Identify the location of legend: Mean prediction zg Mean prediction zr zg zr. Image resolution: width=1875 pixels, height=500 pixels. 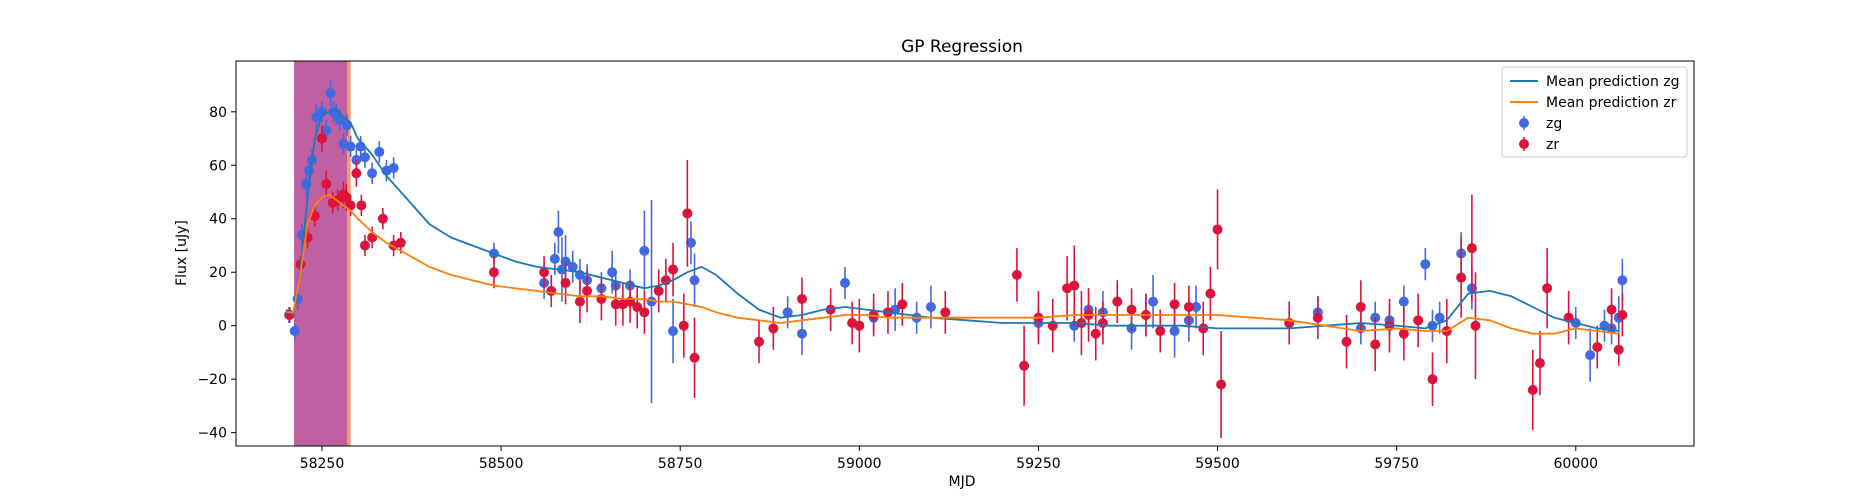
(1594, 112).